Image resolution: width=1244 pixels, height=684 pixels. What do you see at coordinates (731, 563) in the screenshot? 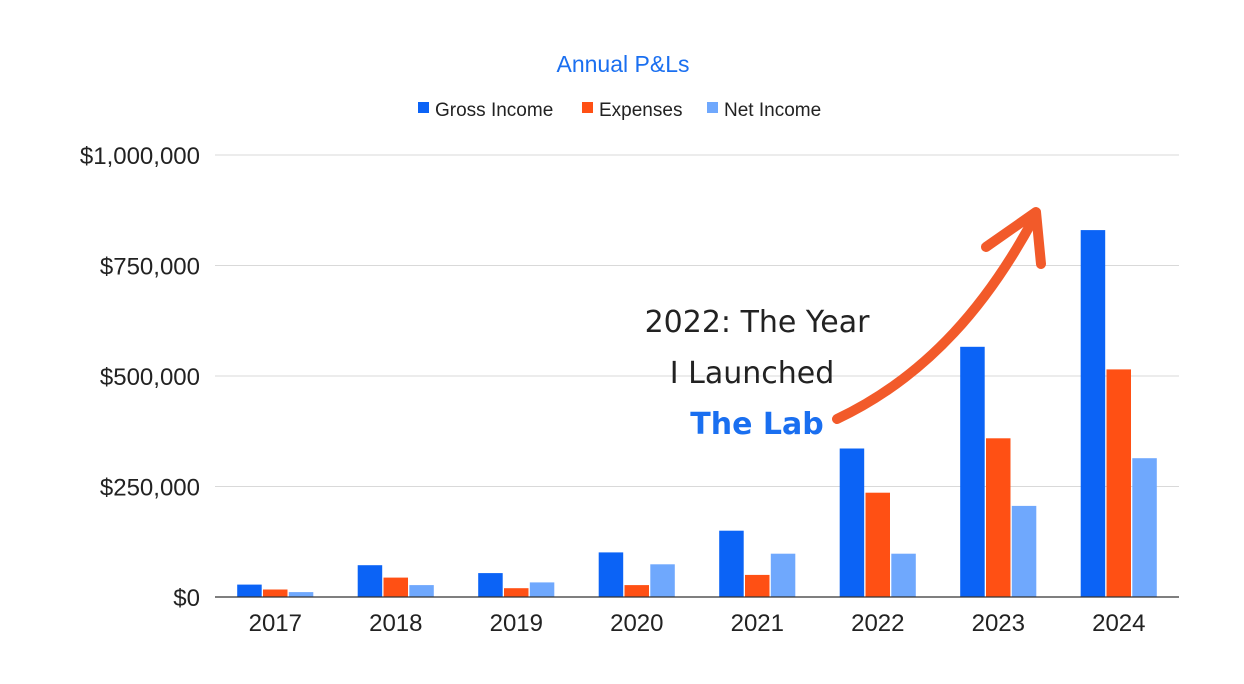
I see `bar-gross-income-2021` at bounding box center [731, 563].